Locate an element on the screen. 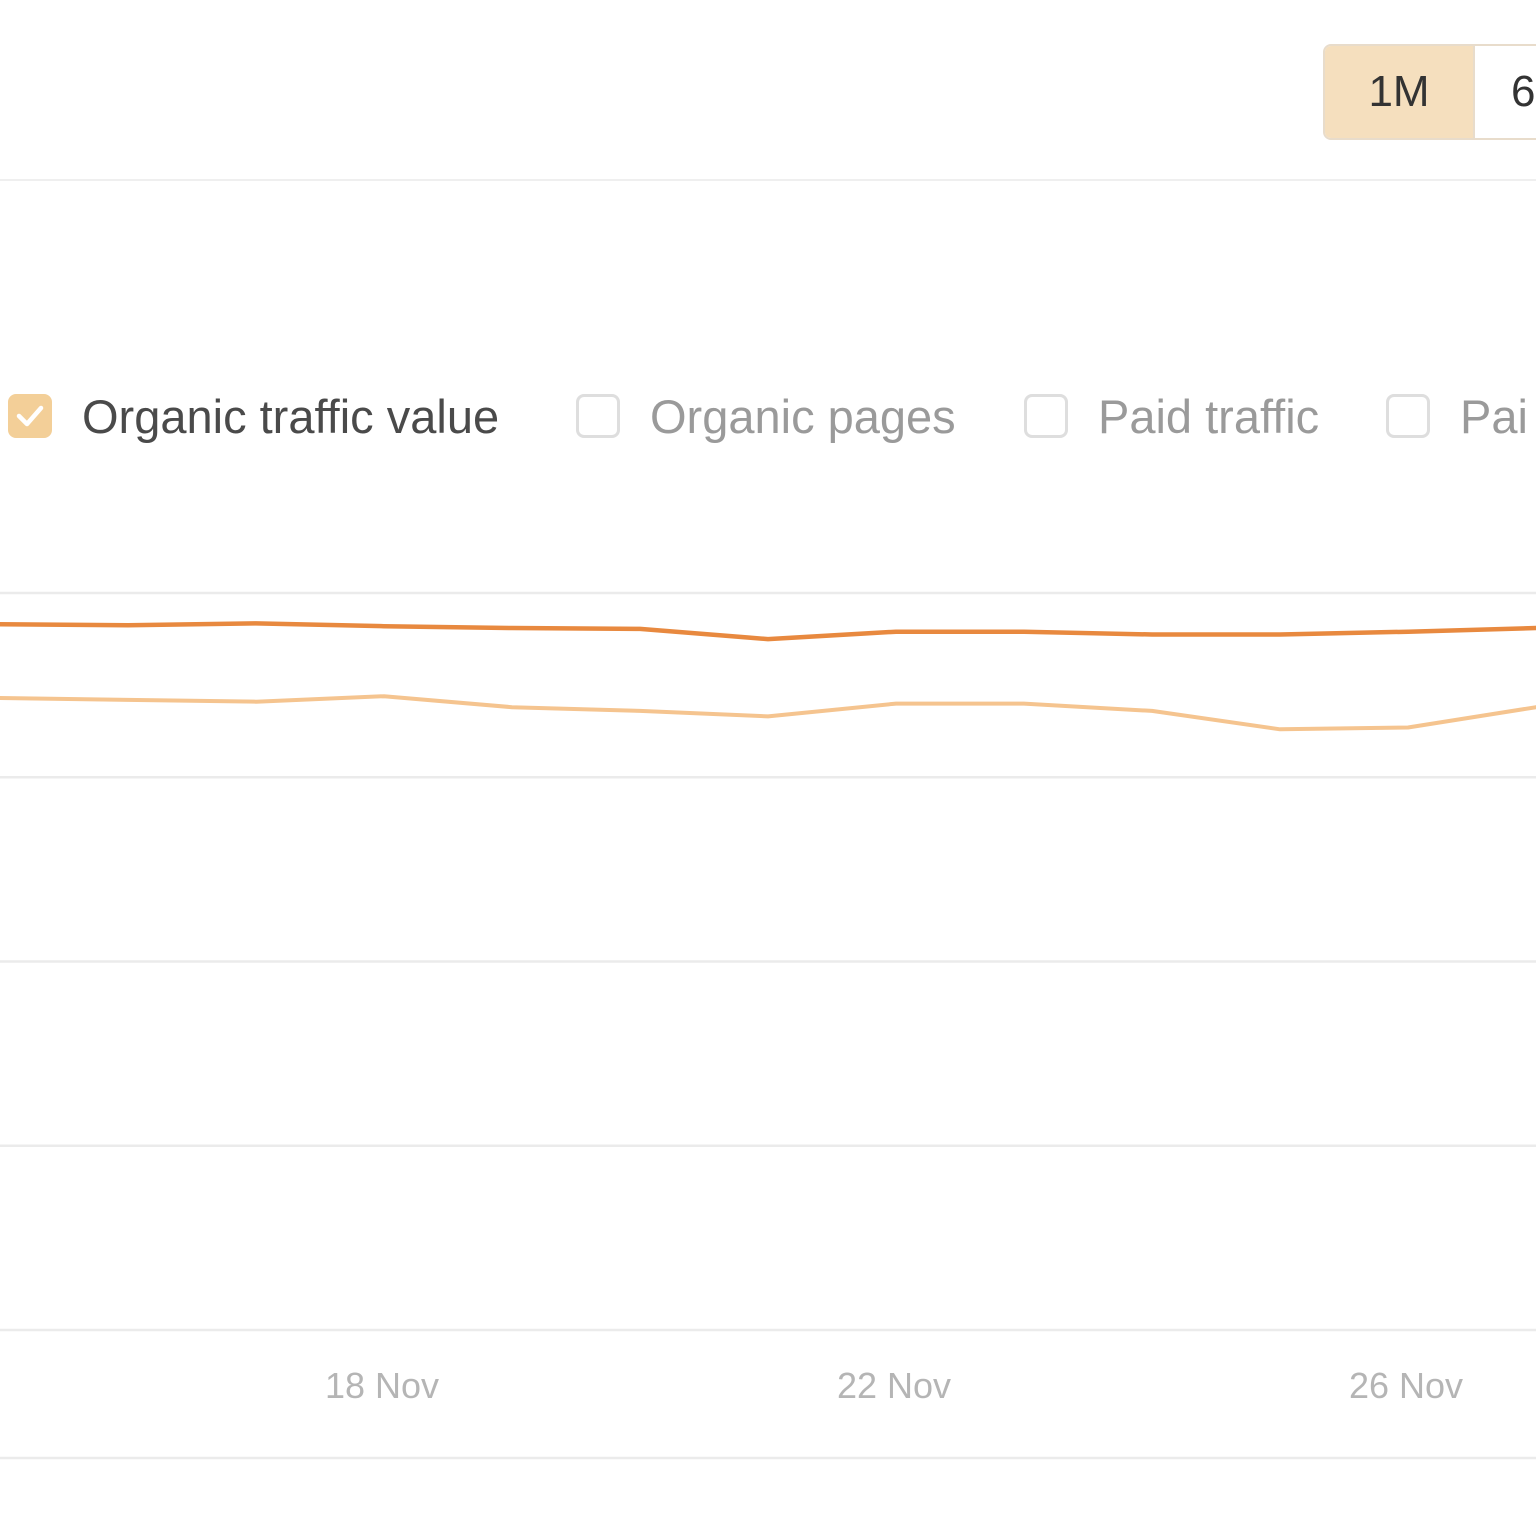 The width and height of the screenshot is (1536, 1536). toolbar-divider is located at coordinates (768, 180).